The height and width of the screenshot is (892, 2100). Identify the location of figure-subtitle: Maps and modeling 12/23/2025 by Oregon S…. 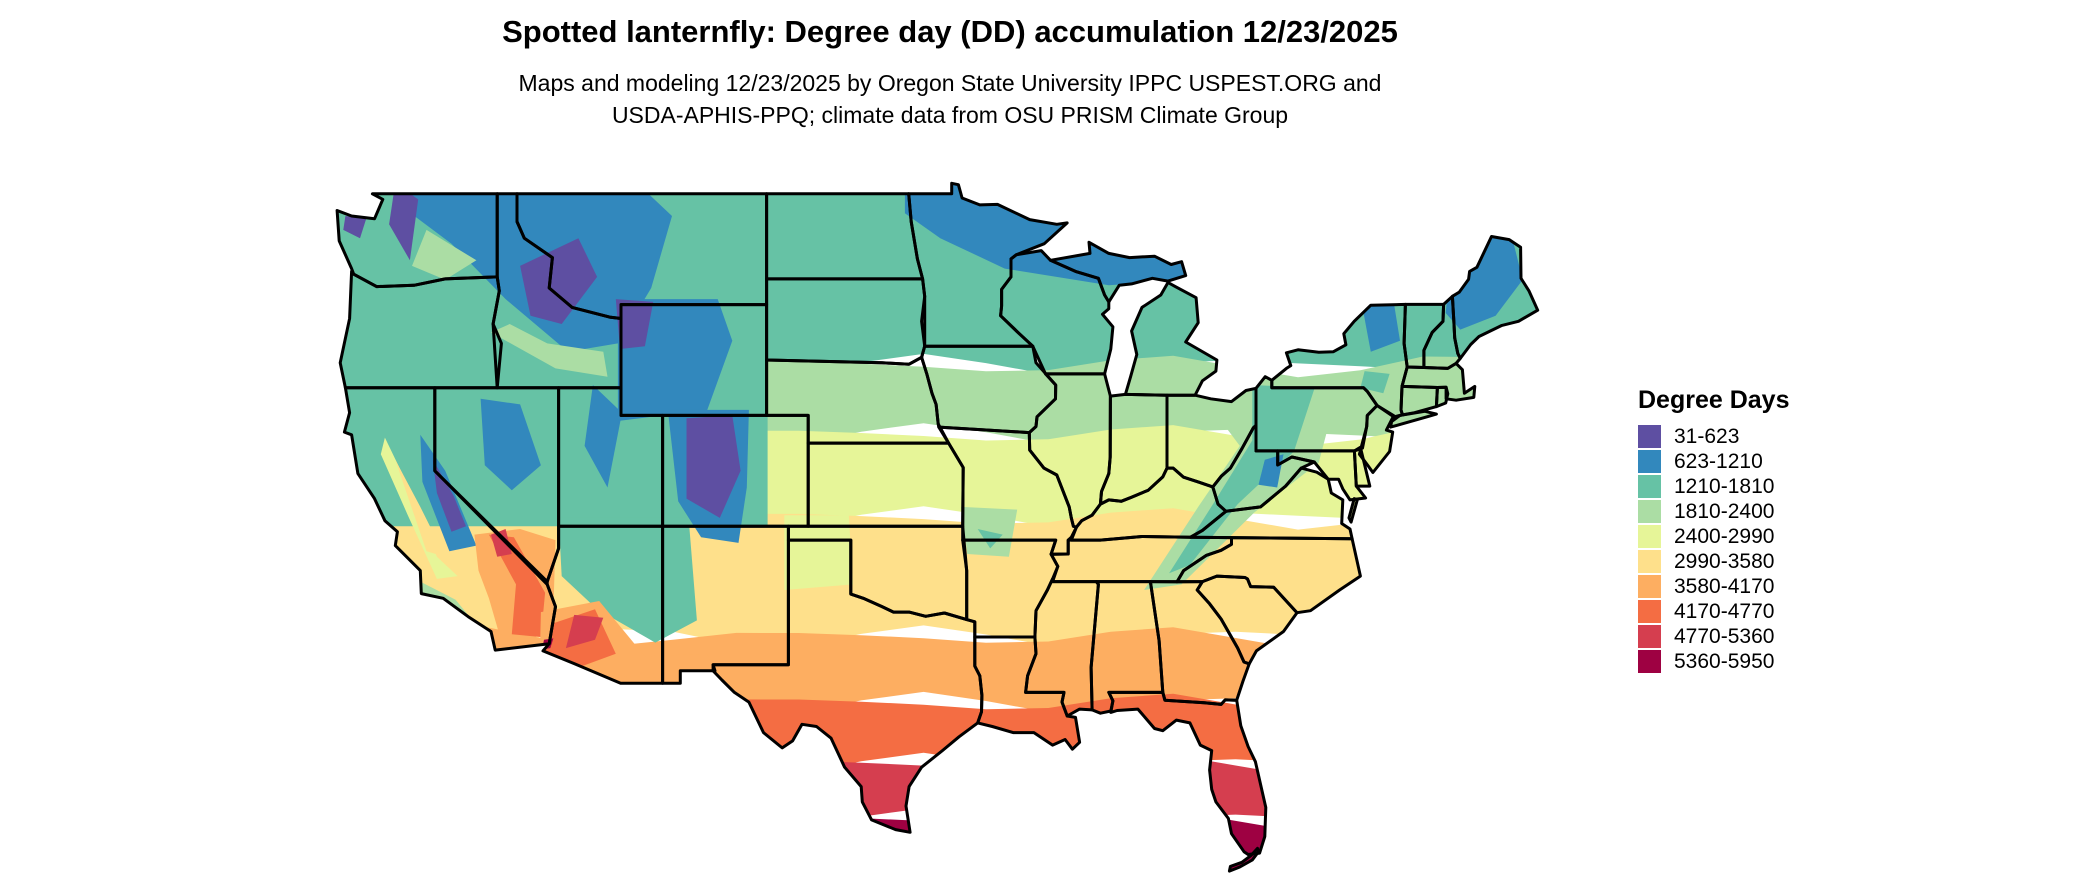
(950, 99).